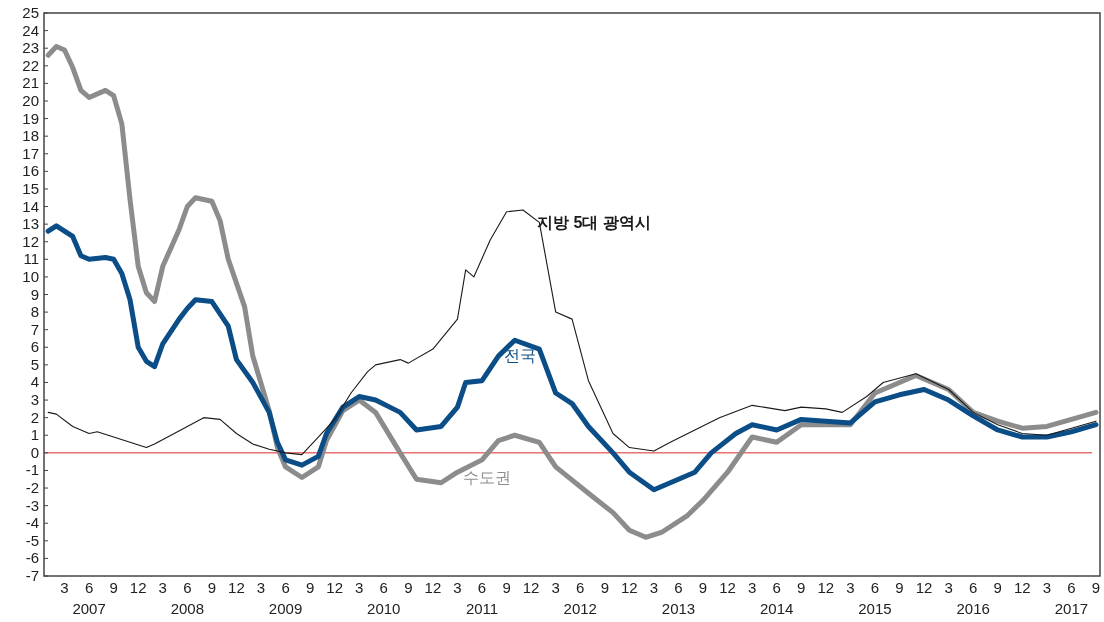  Describe the element at coordinates (30, 241) in the screenshot. I see `y-tick-label: 12` at that location.